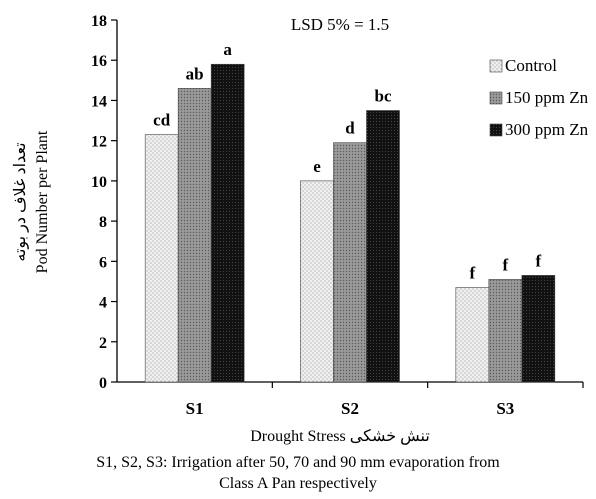 The image size is (596, 499). What do you see at coordinates (390, 436) in the screenshot?
I see `x-axis-title-persian: تنش خشکی` at bounding box center [390, 436].